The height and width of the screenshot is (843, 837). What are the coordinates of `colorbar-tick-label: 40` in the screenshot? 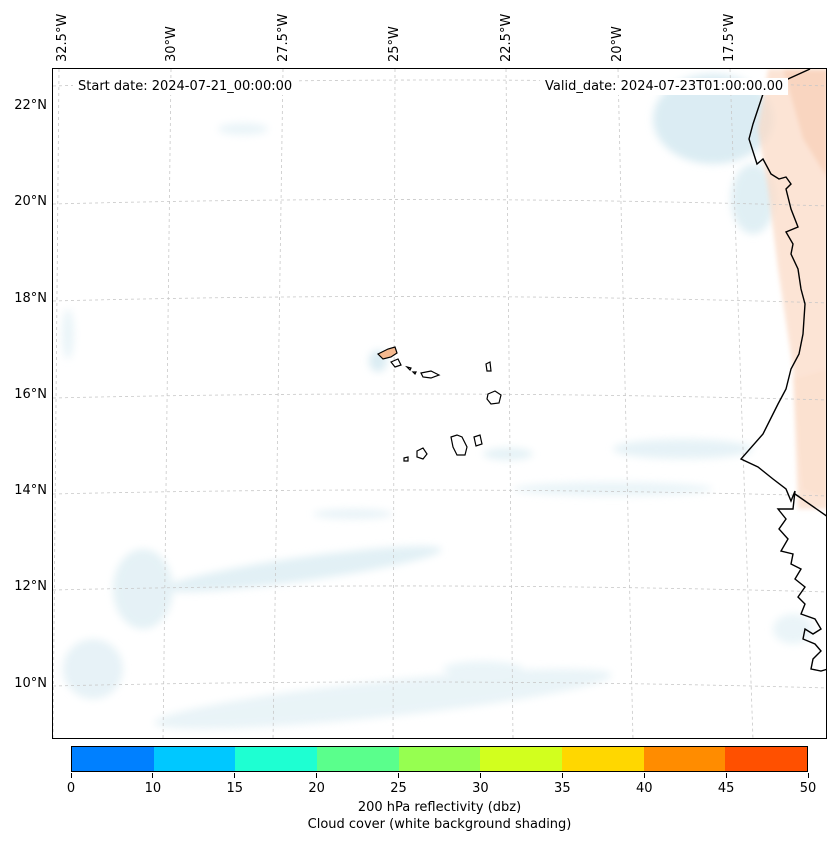 It's located at (644, 788).